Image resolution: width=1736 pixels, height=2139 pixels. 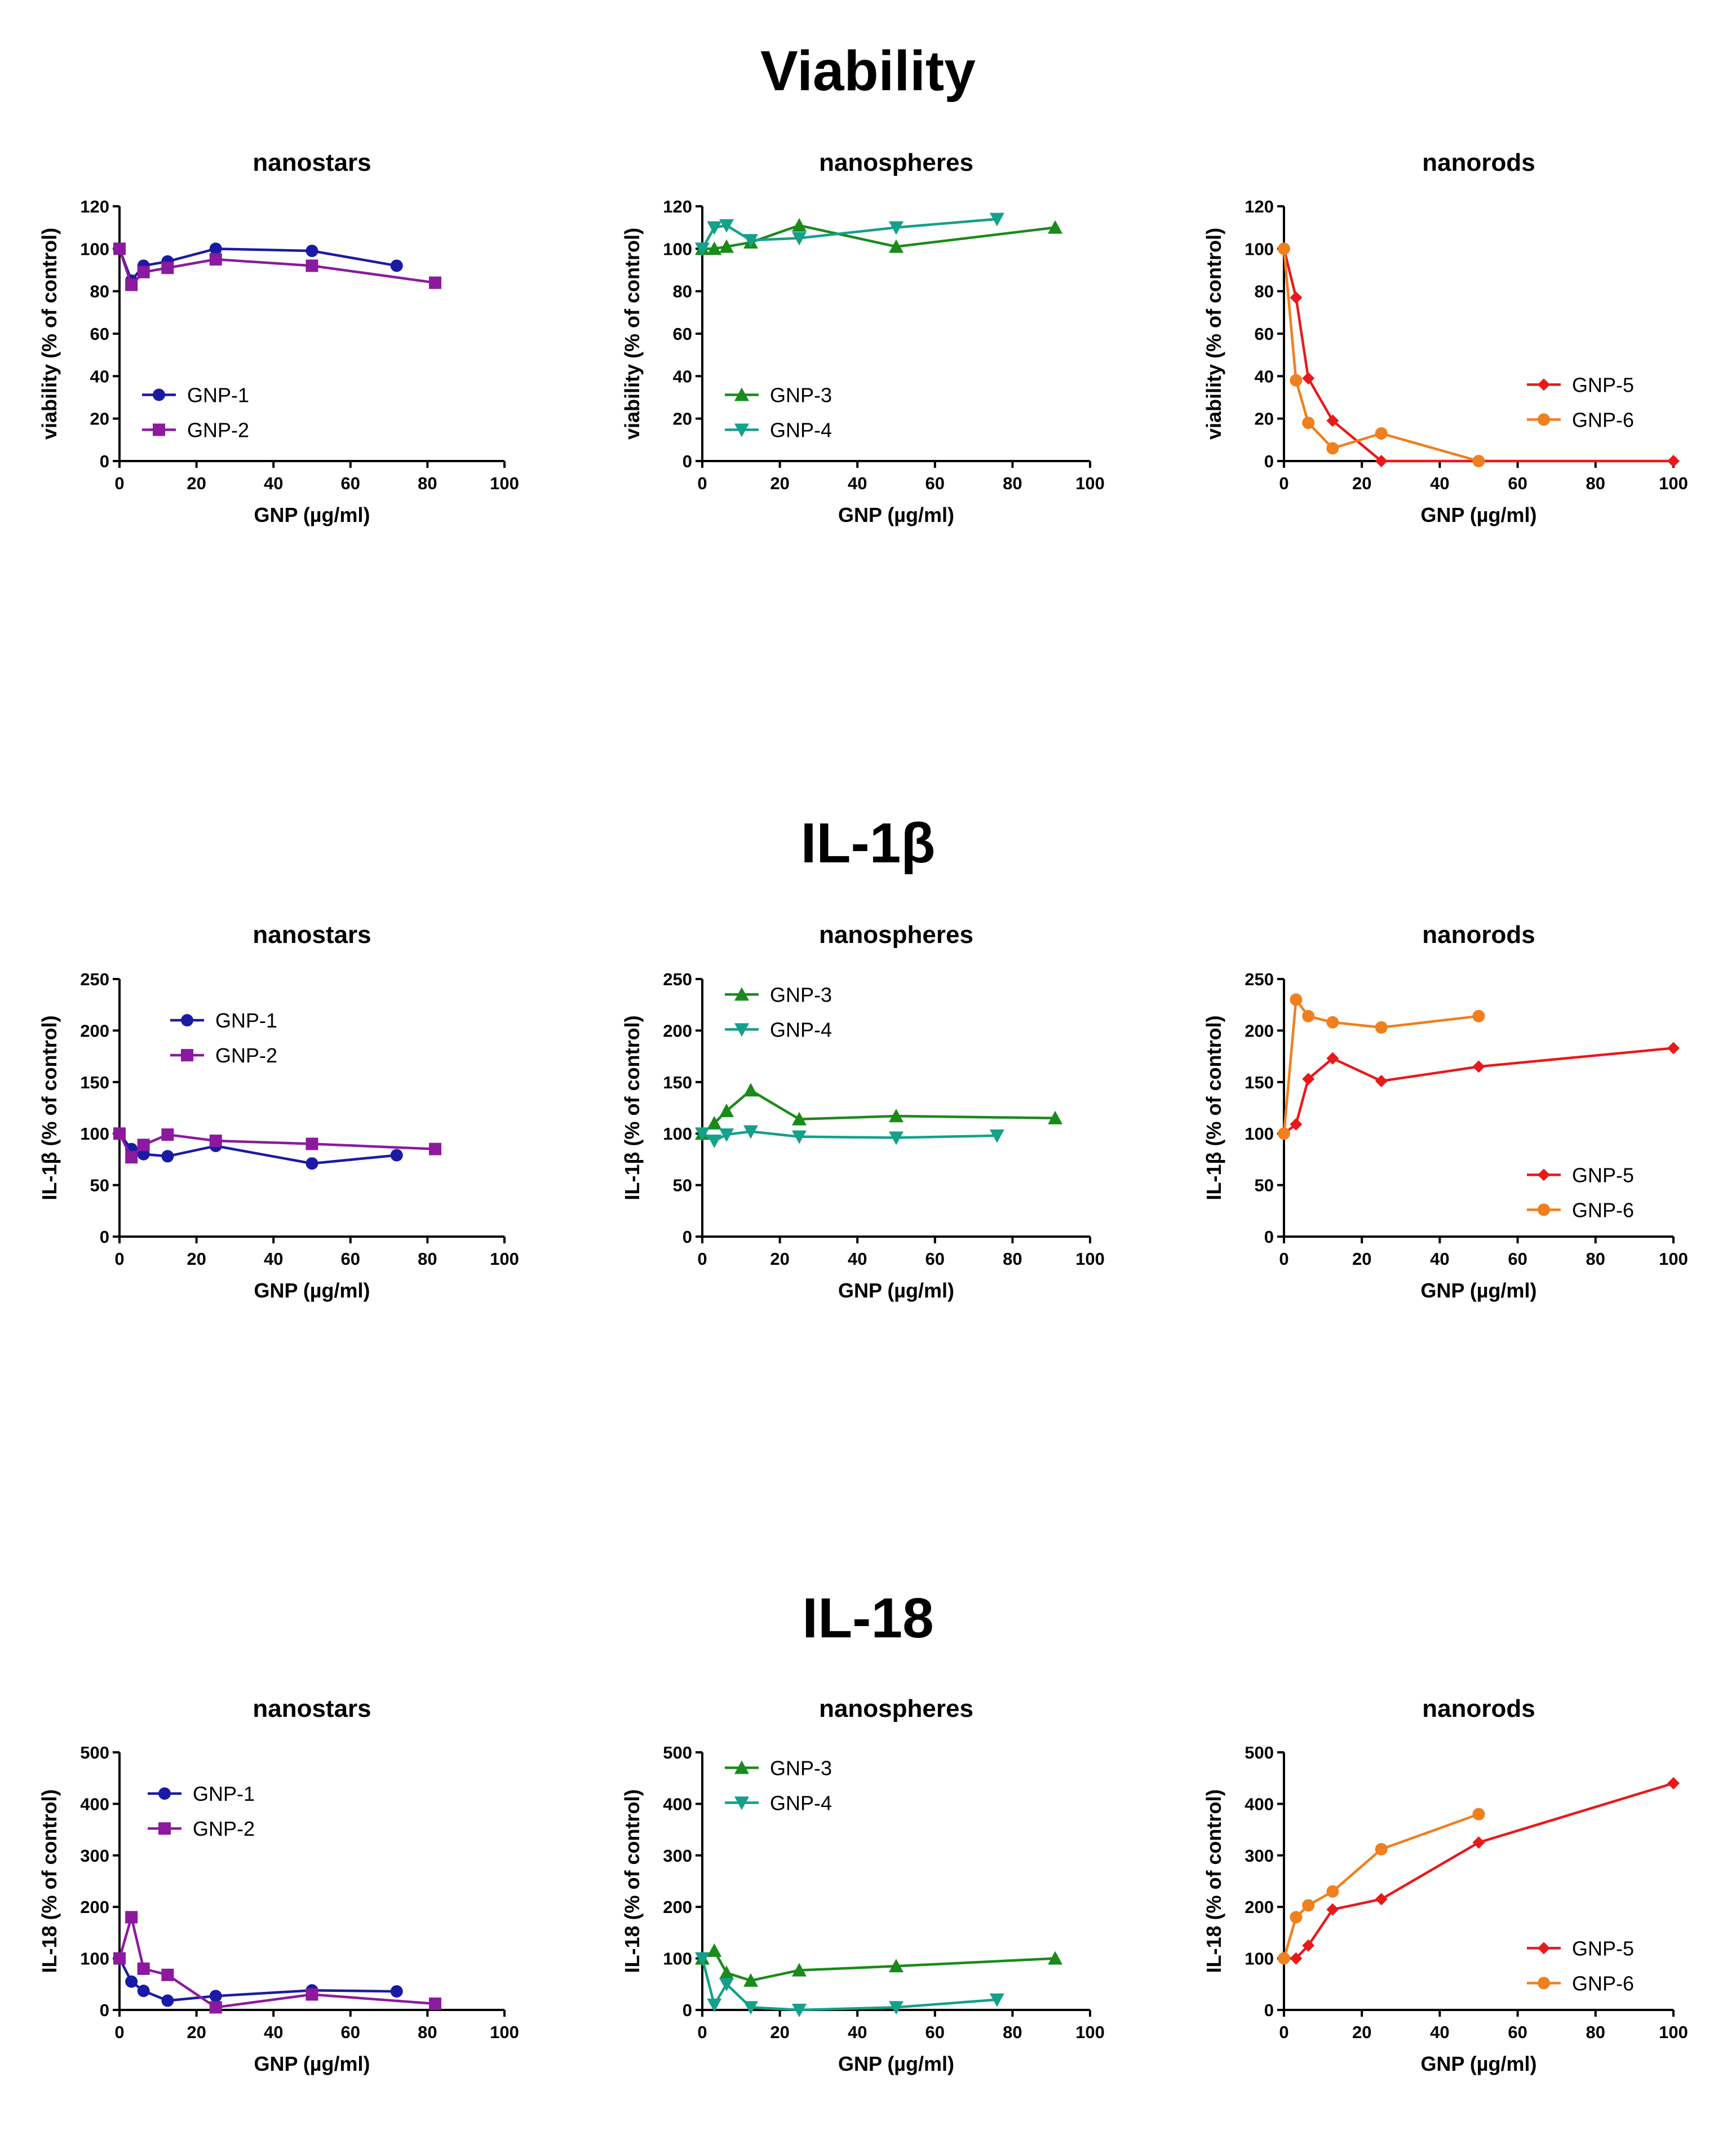 What do you see at coordinates (801, 429) in the screenshot?
I see `legend-label: GNP-4` at bounding box center [801, 429].